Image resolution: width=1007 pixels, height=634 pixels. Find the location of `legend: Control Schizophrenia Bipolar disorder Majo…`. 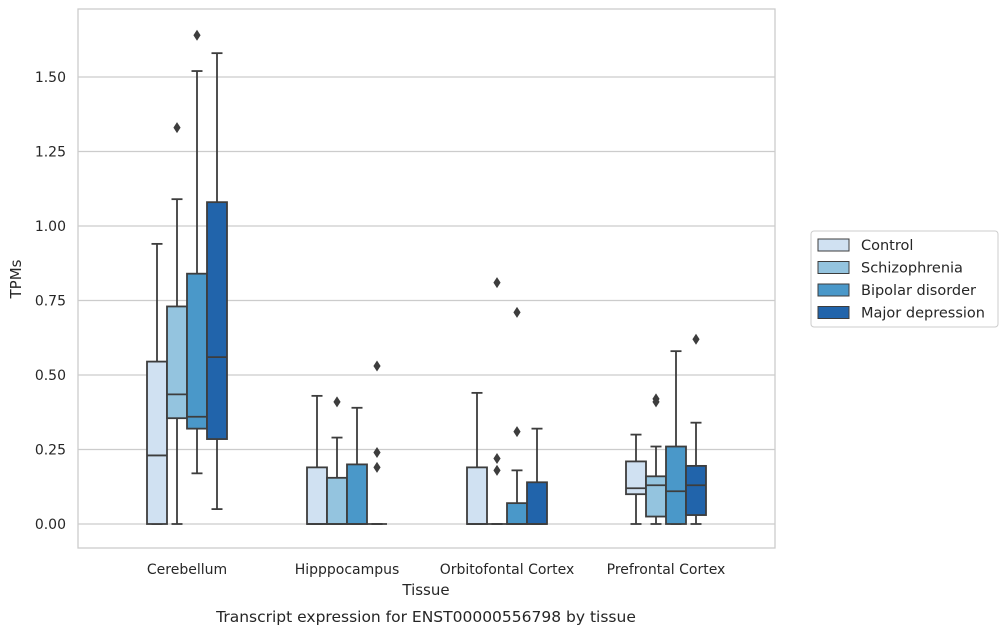

legend: Control Schizophrenia Bipolar disorder Majo… is located at coordinates (904, 279).